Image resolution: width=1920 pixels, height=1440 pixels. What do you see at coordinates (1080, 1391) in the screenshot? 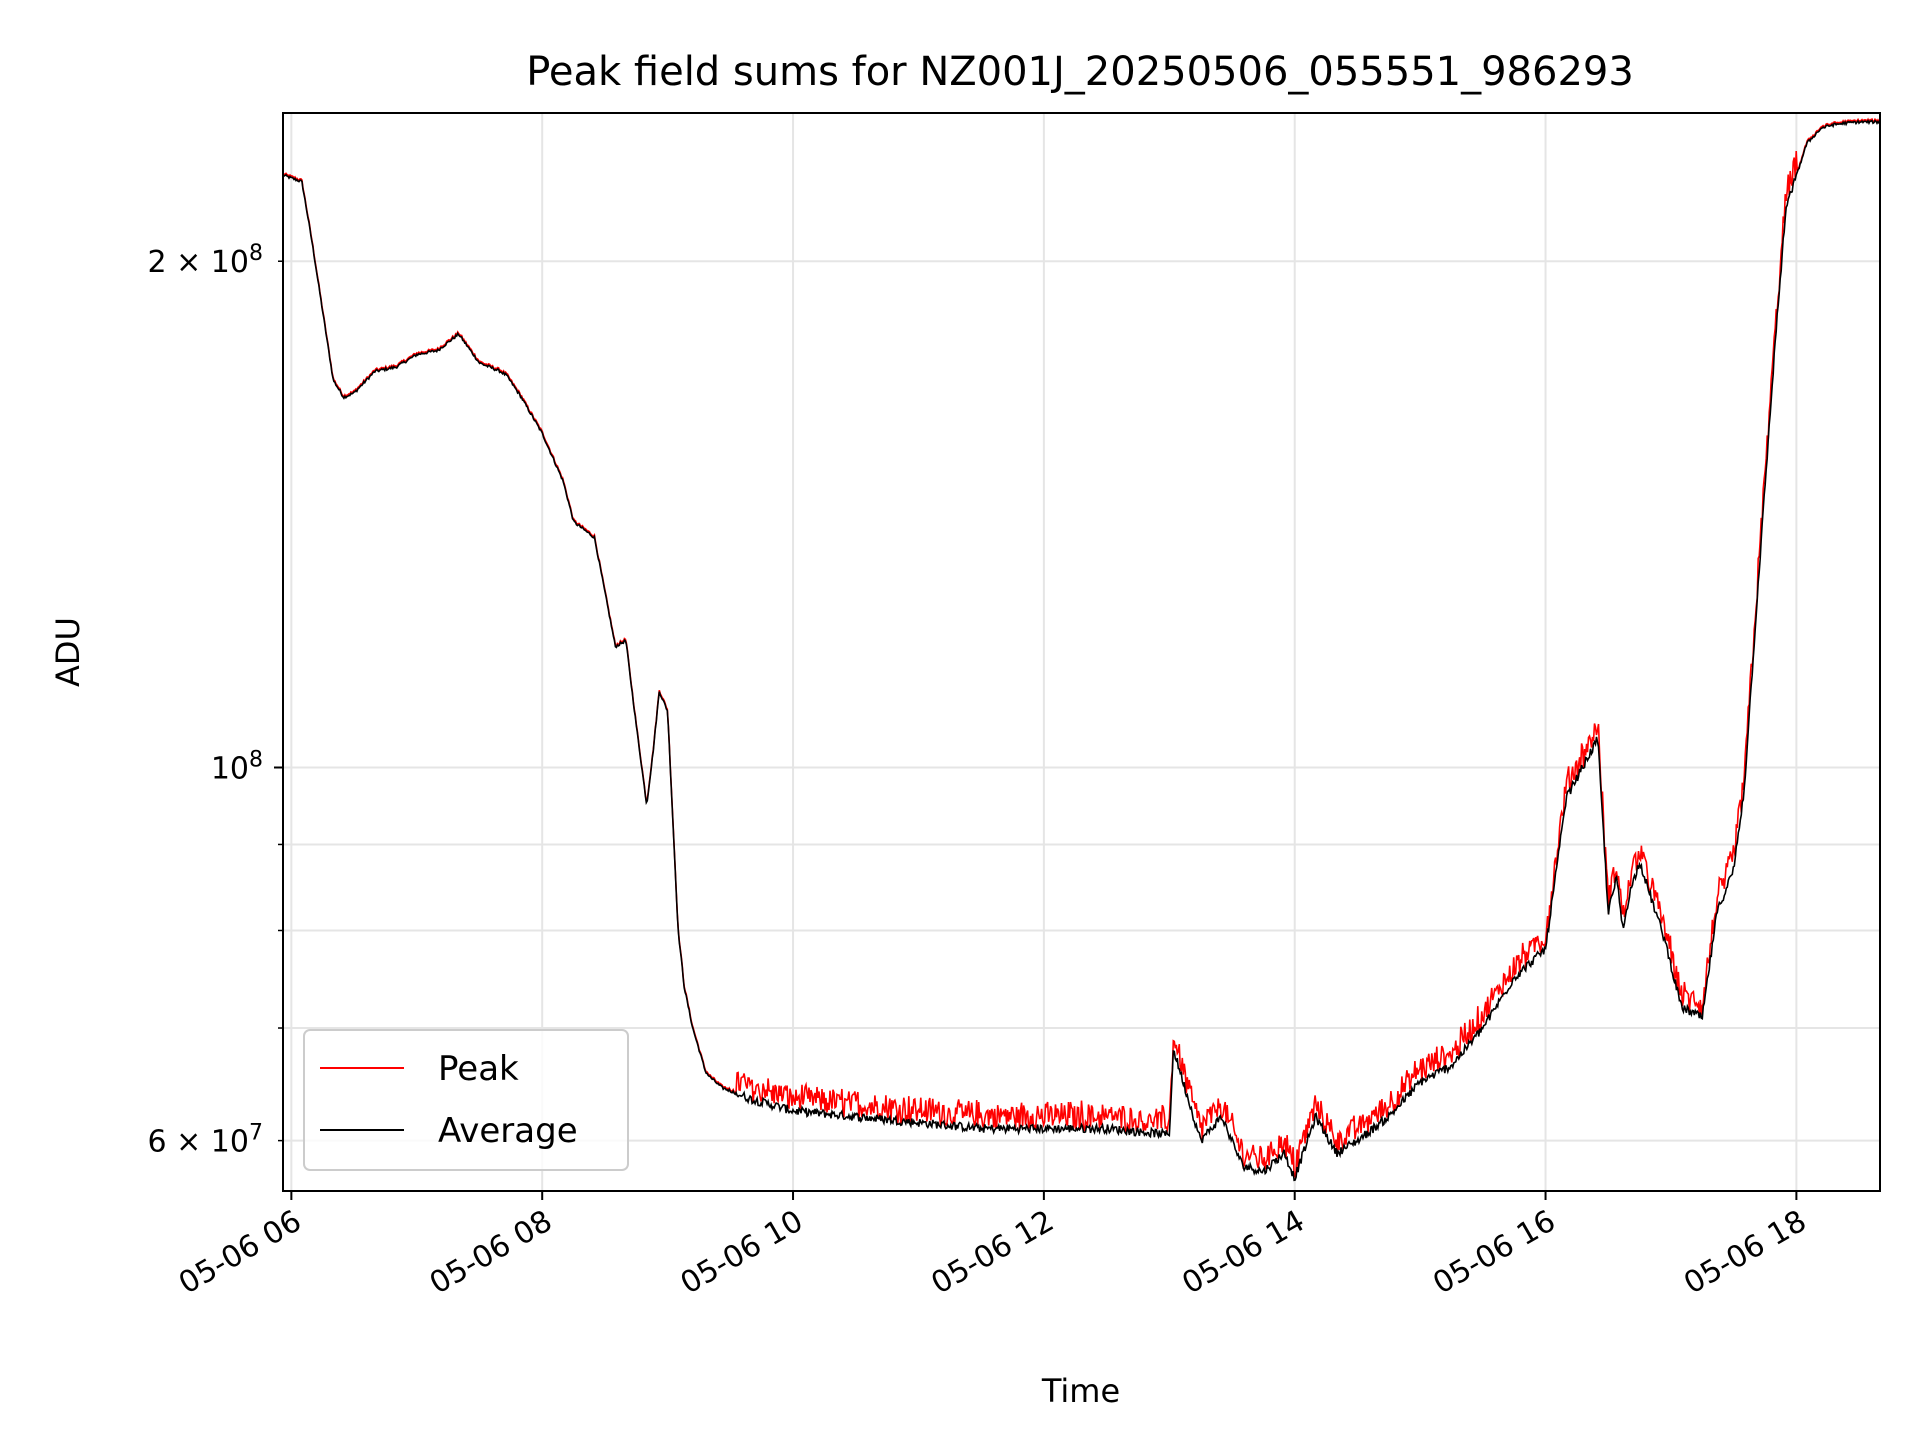
I see `x-axis-title: Time` at bounding box center [1080, 1391].